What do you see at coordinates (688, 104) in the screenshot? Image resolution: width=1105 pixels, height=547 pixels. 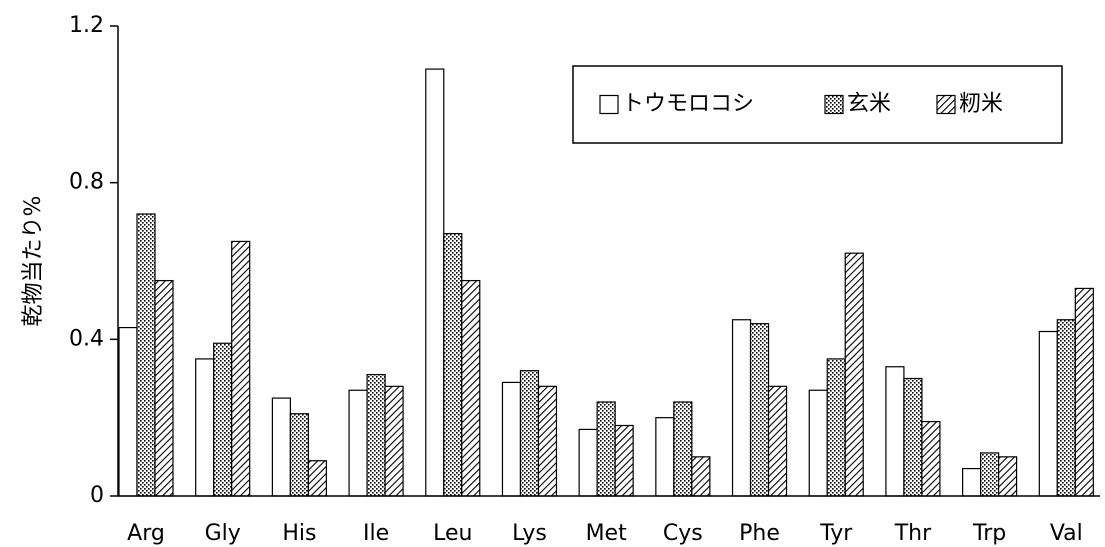 I see `legend-label: トウモロコシ` at bounding box center [688, 104].